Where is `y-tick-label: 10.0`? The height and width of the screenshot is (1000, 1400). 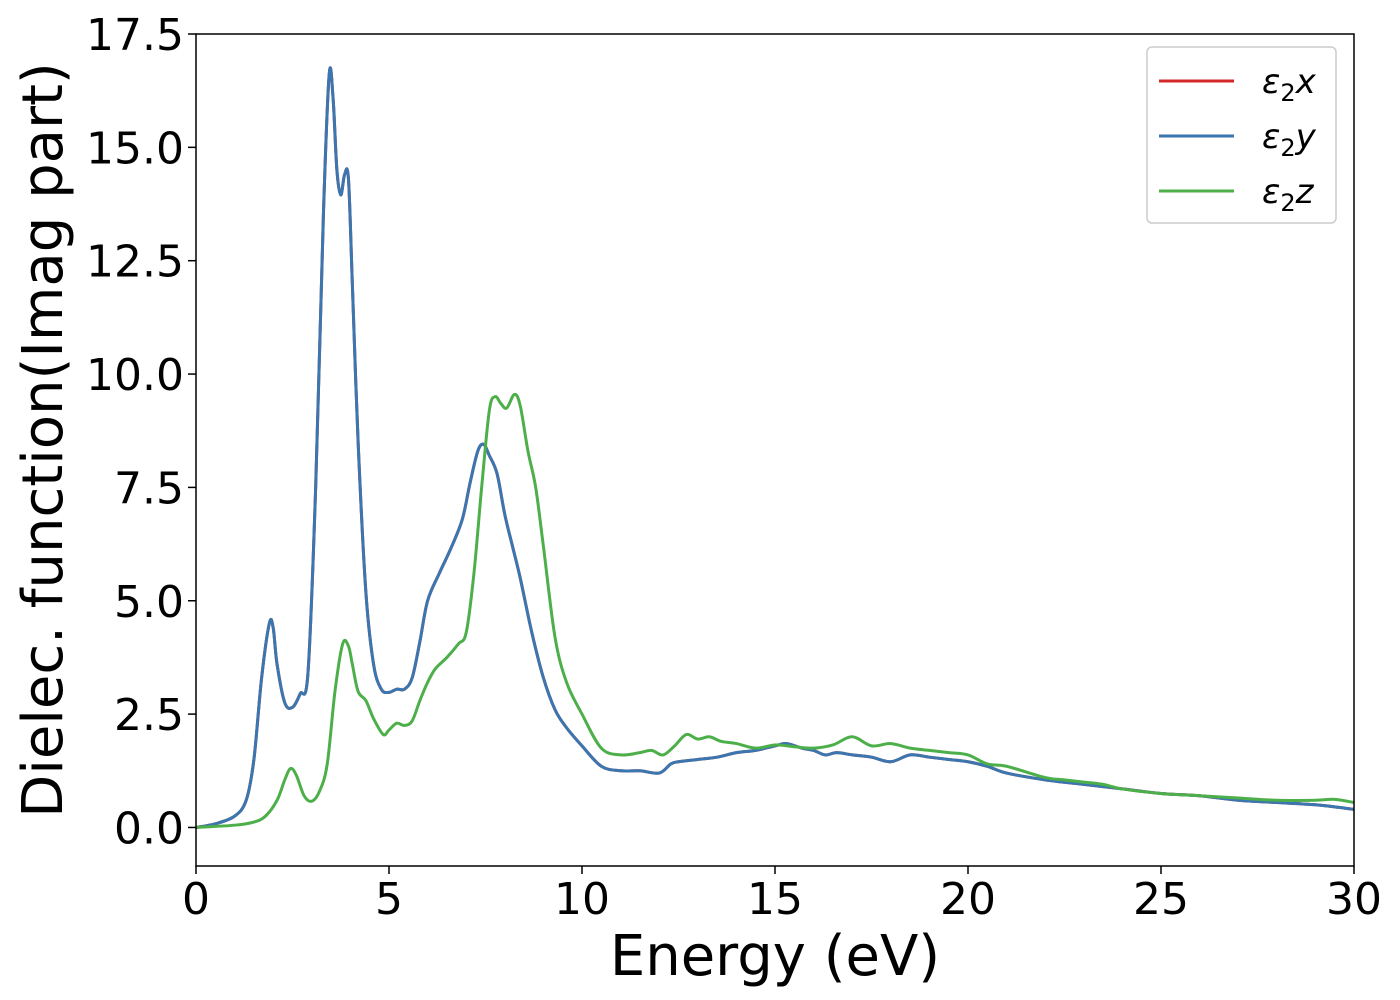 y-tick-label: 10.0 is located at coordinates (135, 375).